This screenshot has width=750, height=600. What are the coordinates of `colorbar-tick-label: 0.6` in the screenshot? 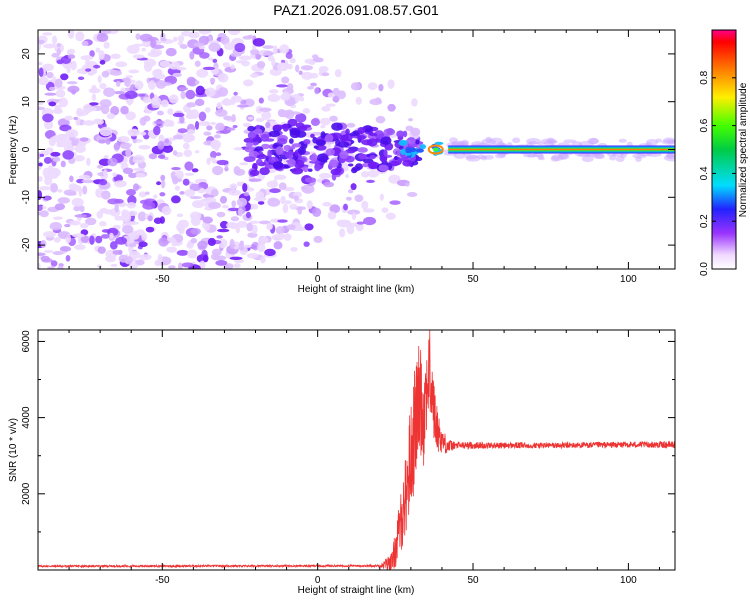 It's located at (704, 125).